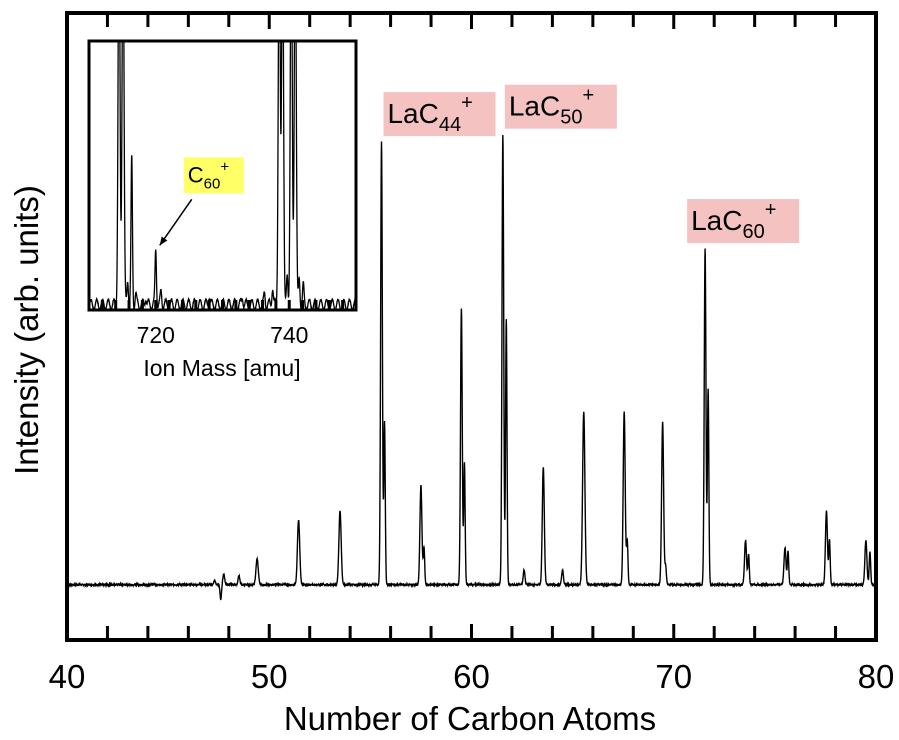 The image size is (899, 740). I want to click on annotation-label: LaC60+, so click(733, 221).